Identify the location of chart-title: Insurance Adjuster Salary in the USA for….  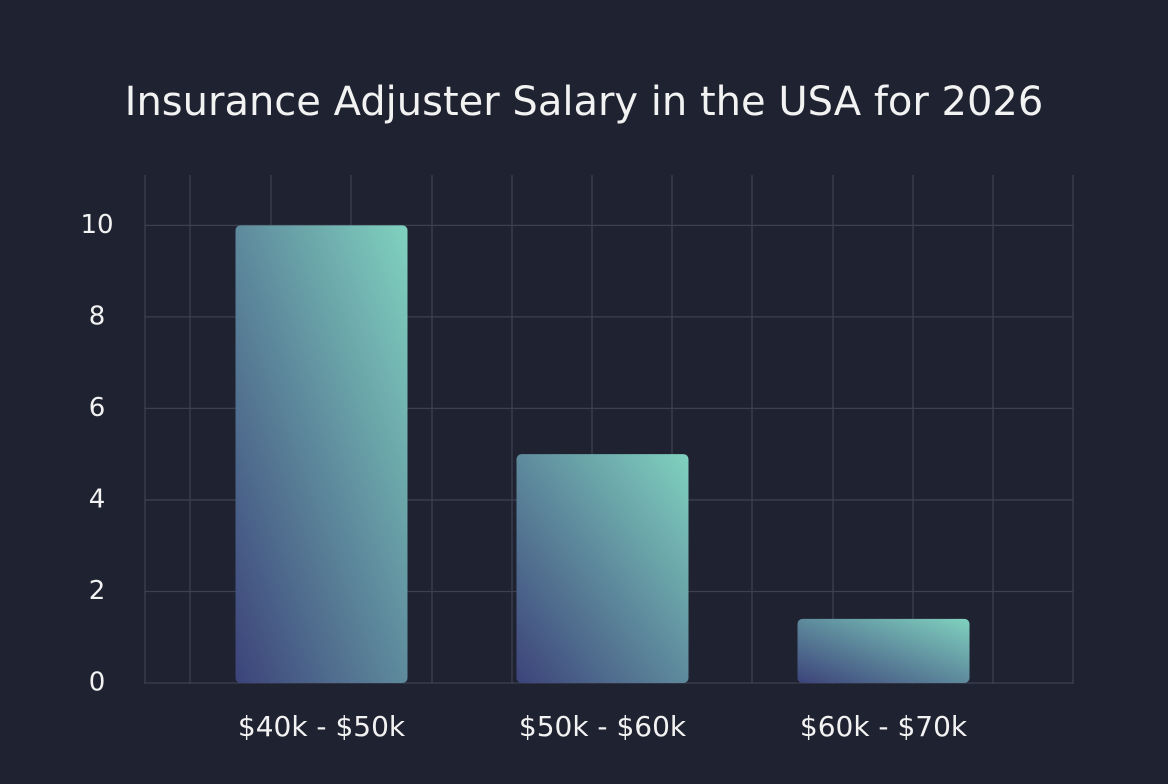
(584, 102).